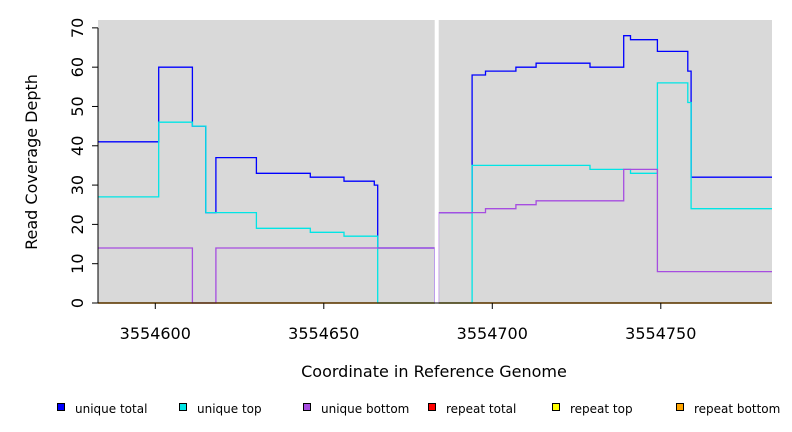  What do you see at coordinates (365, 409) in the screenshot?
I see `legend-label-unique-bottom: unique bottom` at bounding box center [365, 409].